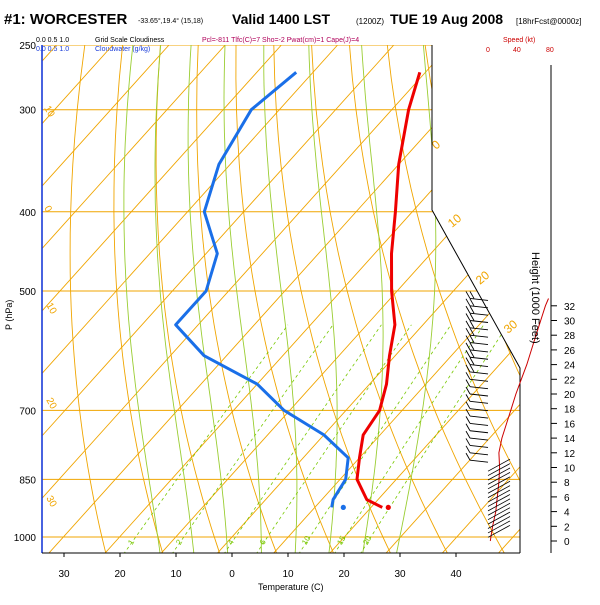 The width and height of the screenshot is (600, 605). I want to click on height-tick-label: 32, so click(570, 307).